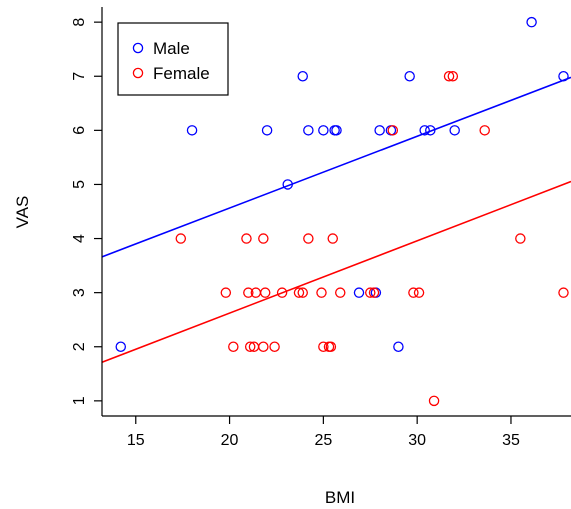 Image resolution: width=571 pixels, height=509 pixels. What do you see at coordinates (79, 22) in the screenshot?
I see `y-tick-label: 8` at bounding box center [79, 22].